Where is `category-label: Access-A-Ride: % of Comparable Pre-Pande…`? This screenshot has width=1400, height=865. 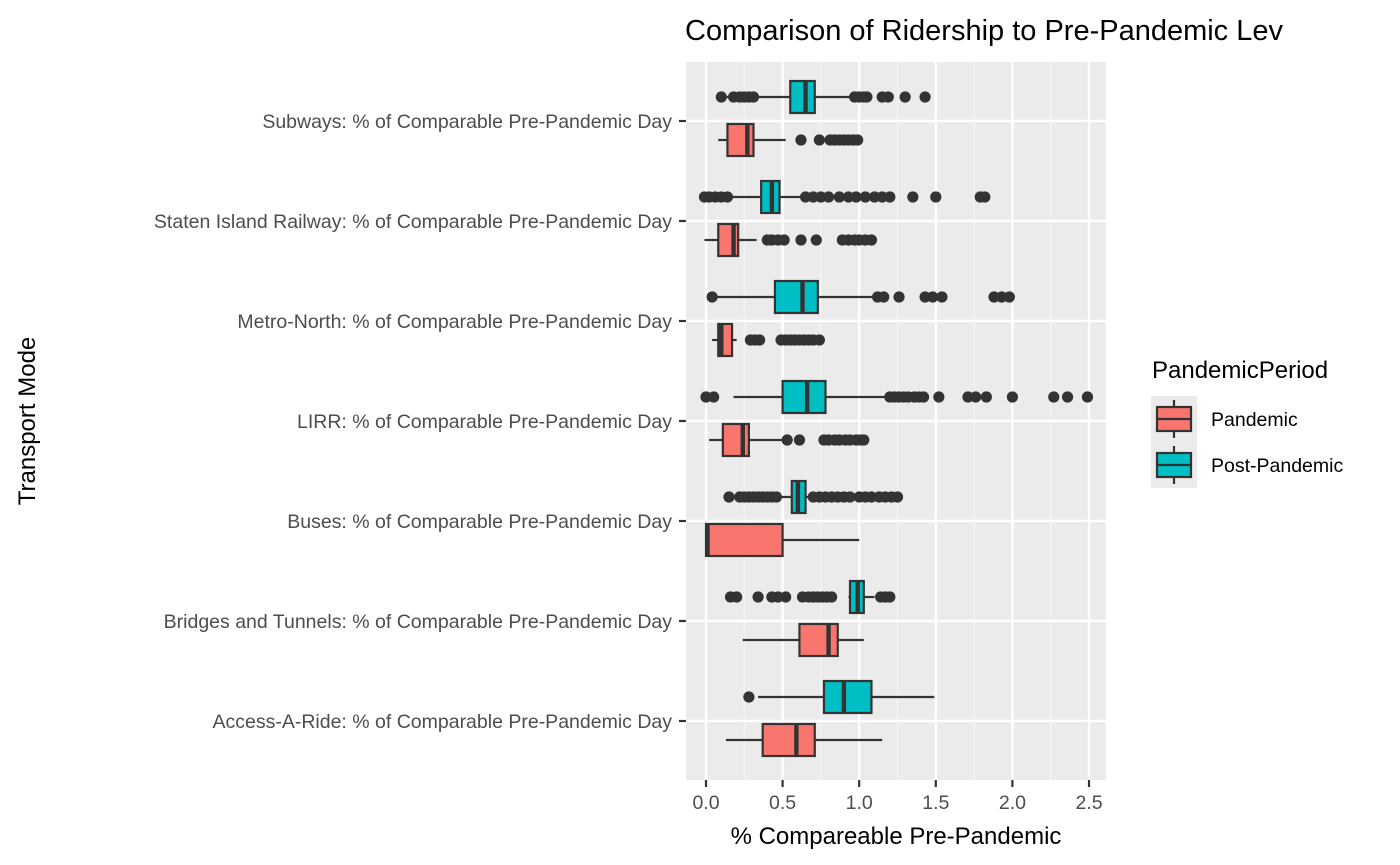 category-label: Access-A-Ride: % of Comparable Pre-Pande… is located at coordinates (442, 722).